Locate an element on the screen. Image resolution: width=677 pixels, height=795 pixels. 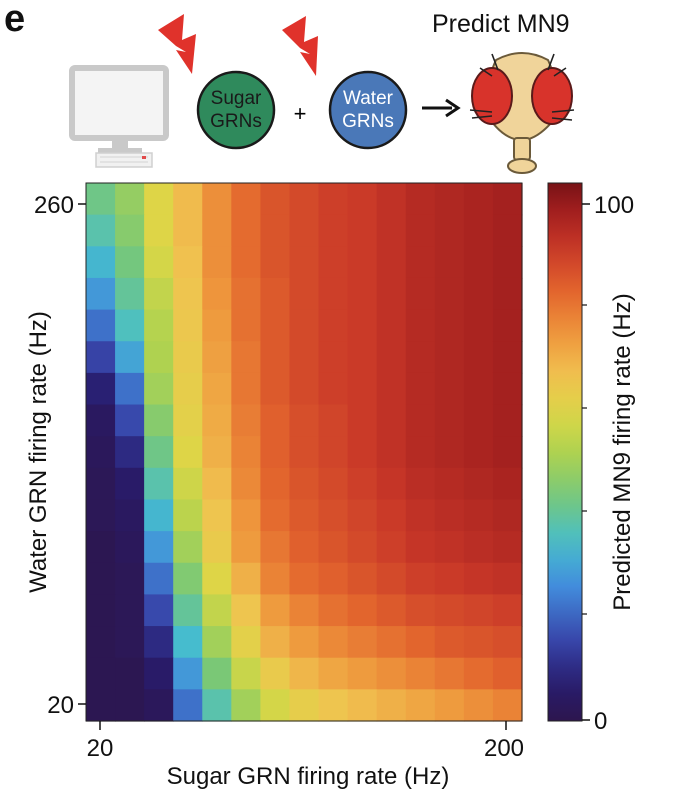
heatmap-cell-r13-c10 is located at coordinates (391, 610).